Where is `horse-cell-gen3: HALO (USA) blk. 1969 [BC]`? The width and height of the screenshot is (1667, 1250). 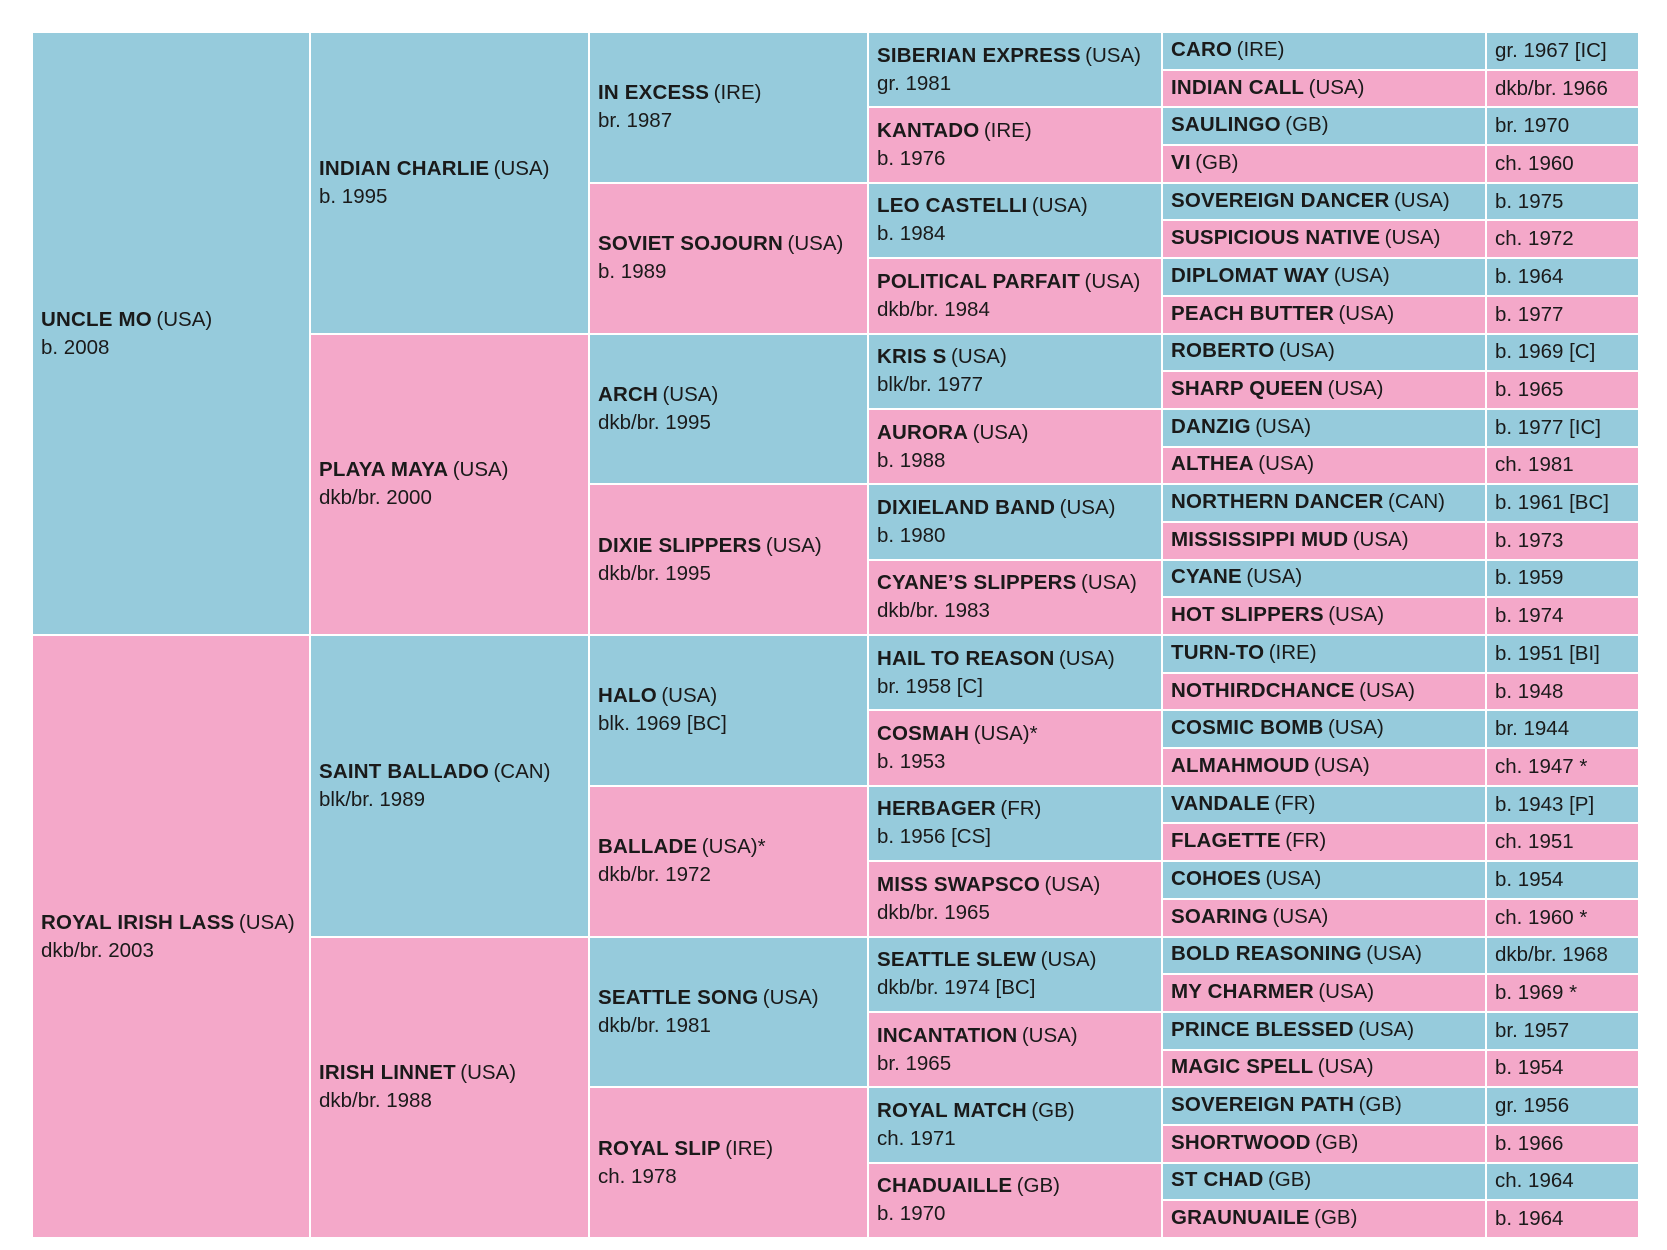
horse-cell-gen3: HALO (USA) blk. 1969 [BC] is located at coordinates (728, 710).